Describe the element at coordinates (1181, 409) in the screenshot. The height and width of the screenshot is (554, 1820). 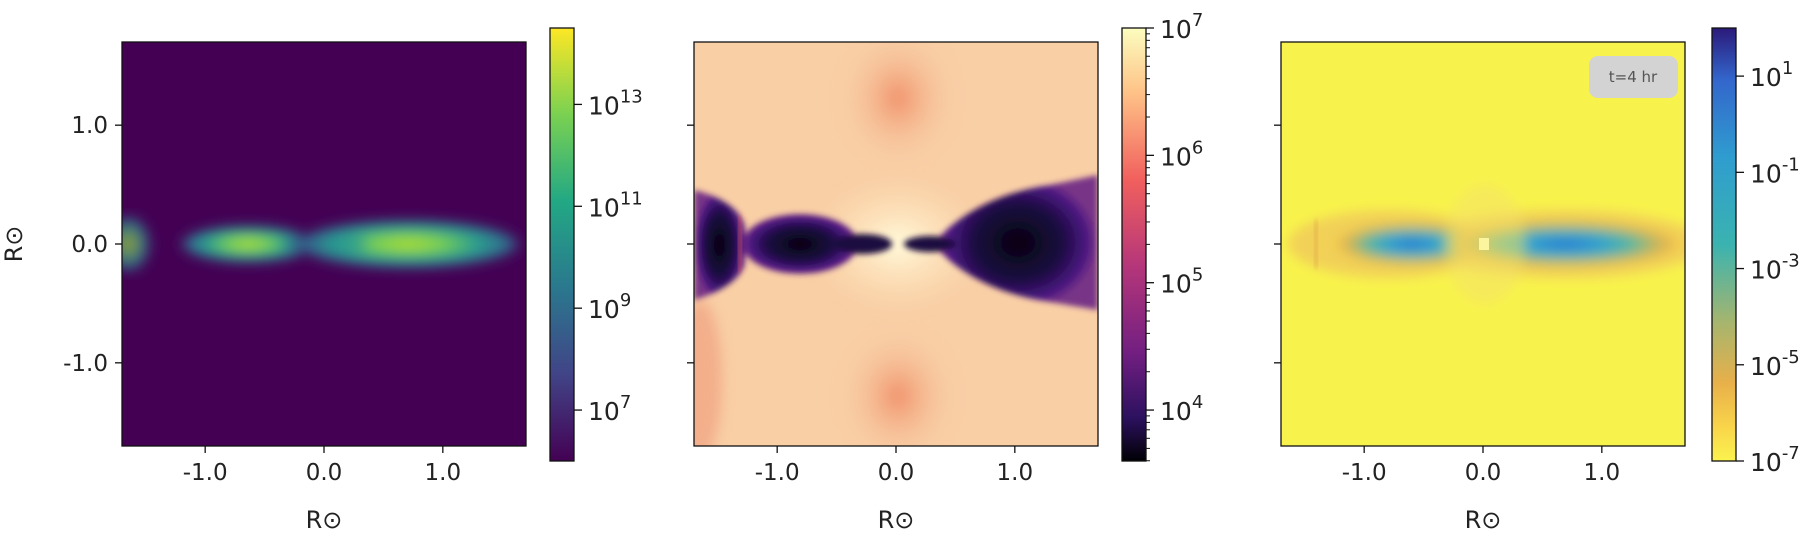
I see `colorbar-tick-label: 10⁴` at that location.